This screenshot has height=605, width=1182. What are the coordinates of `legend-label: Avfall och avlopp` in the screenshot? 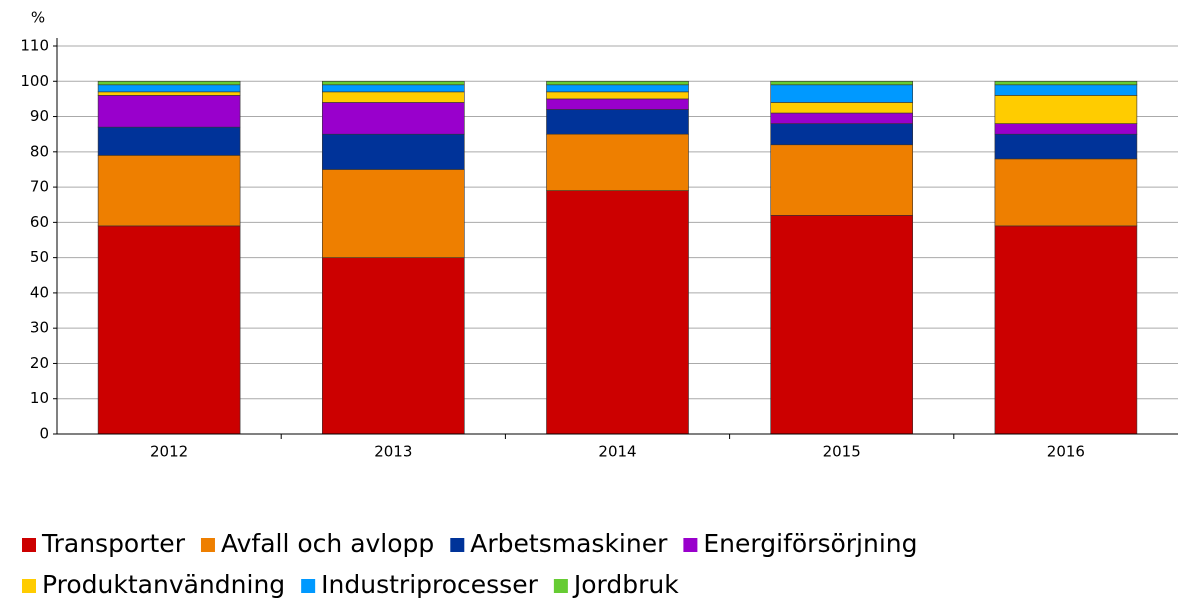 It's located at (327, 543).